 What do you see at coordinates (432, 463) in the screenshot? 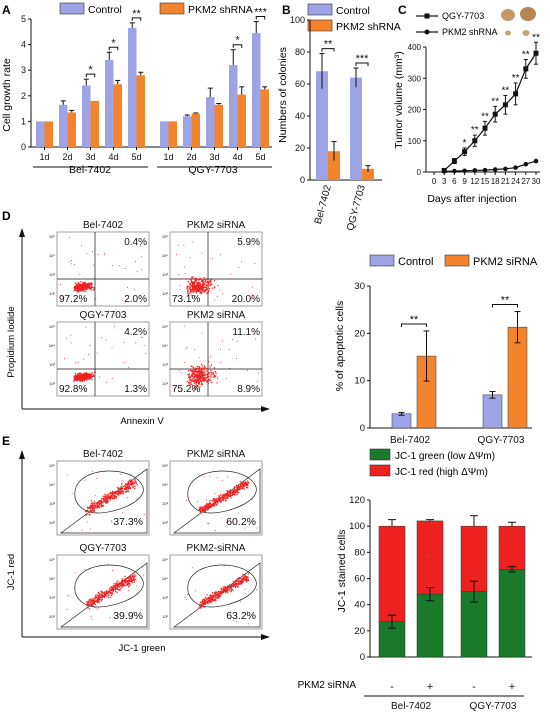
I see `panel-e-legend: JC-1 green (low ΔΨm) JC-1 red (high ΔΨm)` at bounding box center [432, 463].